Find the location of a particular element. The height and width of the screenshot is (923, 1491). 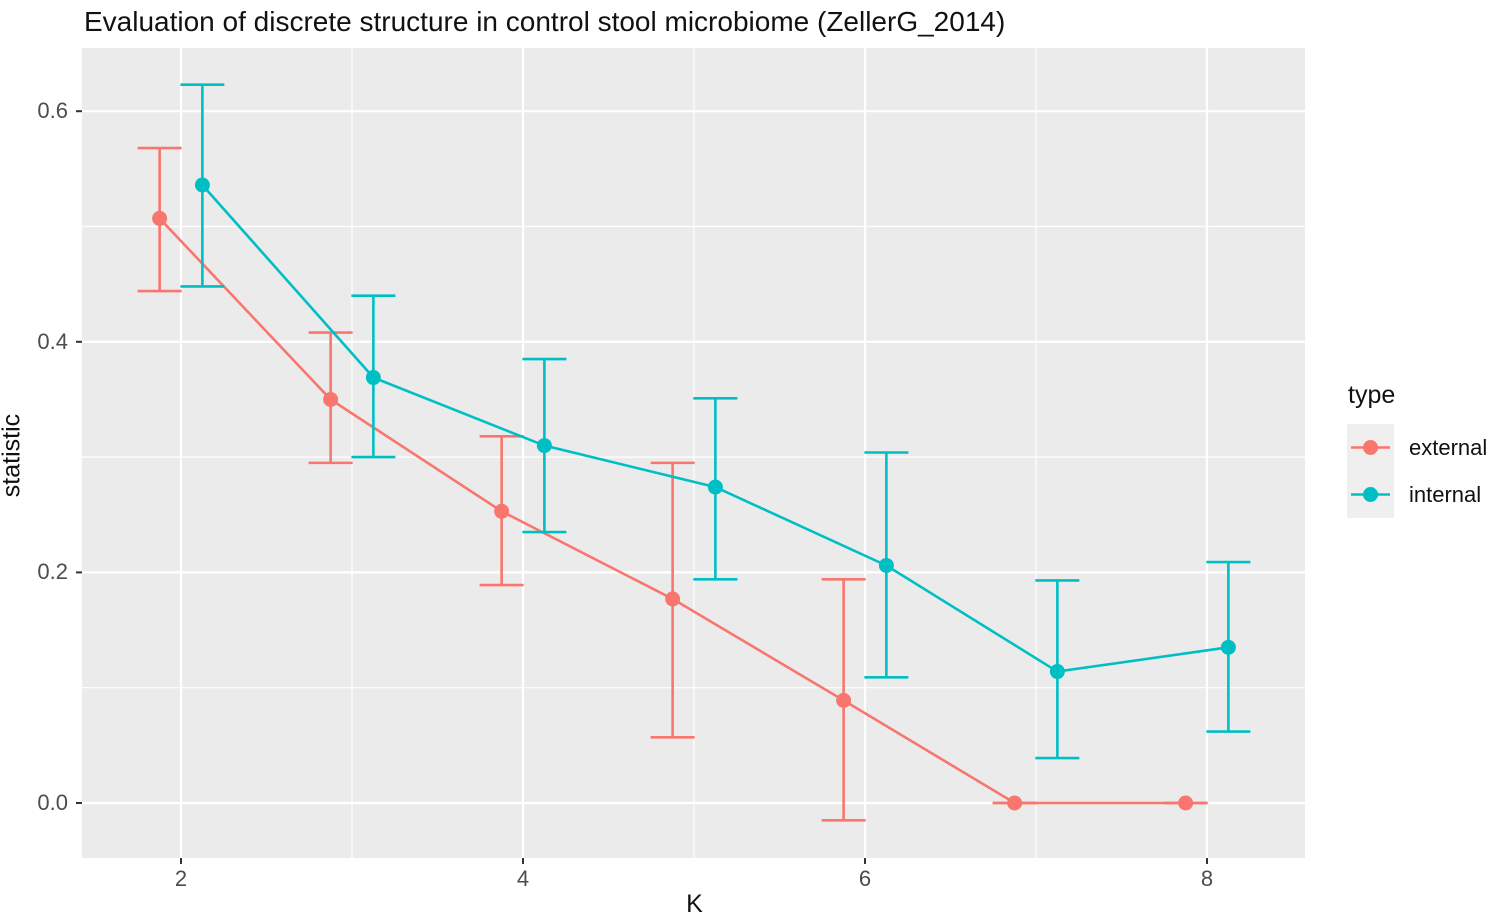

legend-entry-internal: internal is located at coordinates (1419, 494).